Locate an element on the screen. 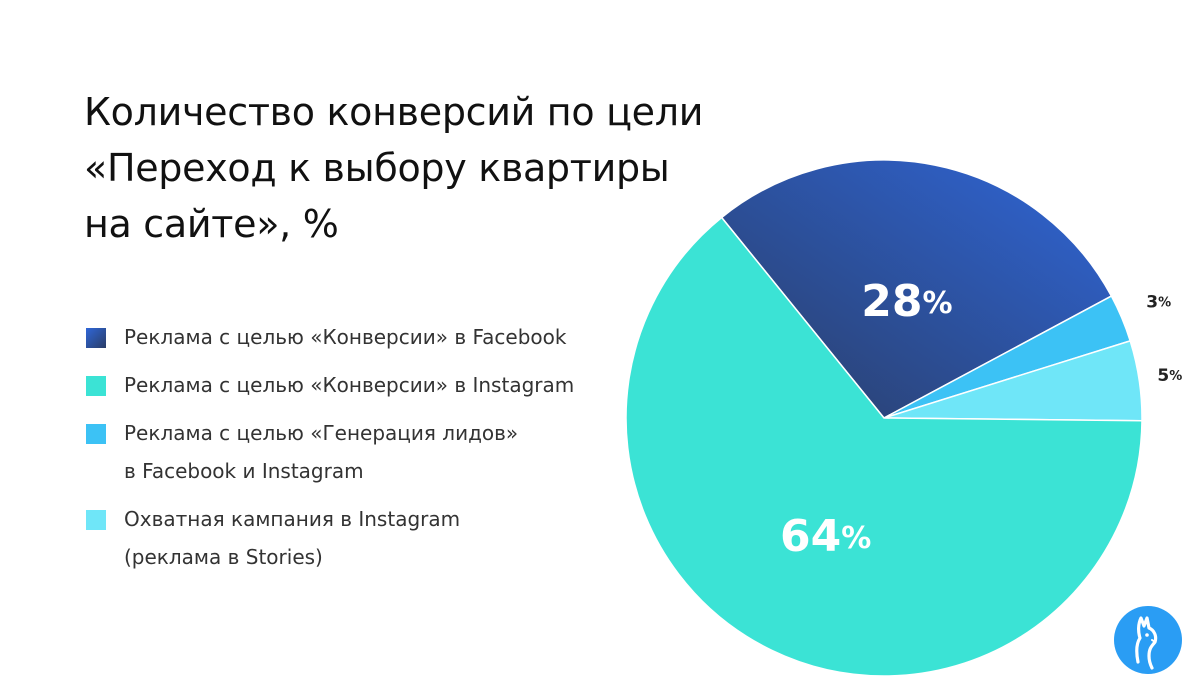 This screenshot has height=689, width=1200. legend-label-line: в Facebook и Instagram is located at coordinates (244, 471).